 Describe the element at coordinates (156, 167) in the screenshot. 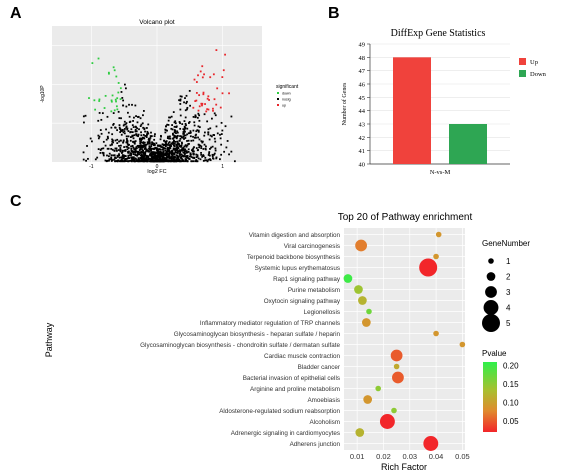

I see `volcano-x-ticks: -1 0 1` at that location.